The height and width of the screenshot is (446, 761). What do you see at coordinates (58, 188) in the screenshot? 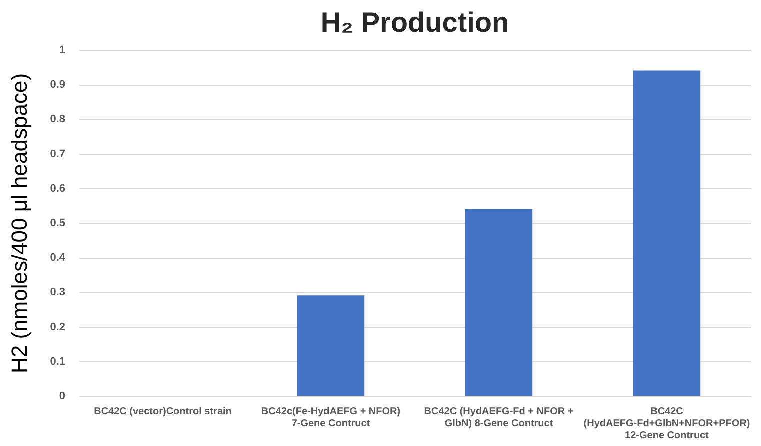
I see `y-tick-label: 0.6` at bounding box center [58, 188].